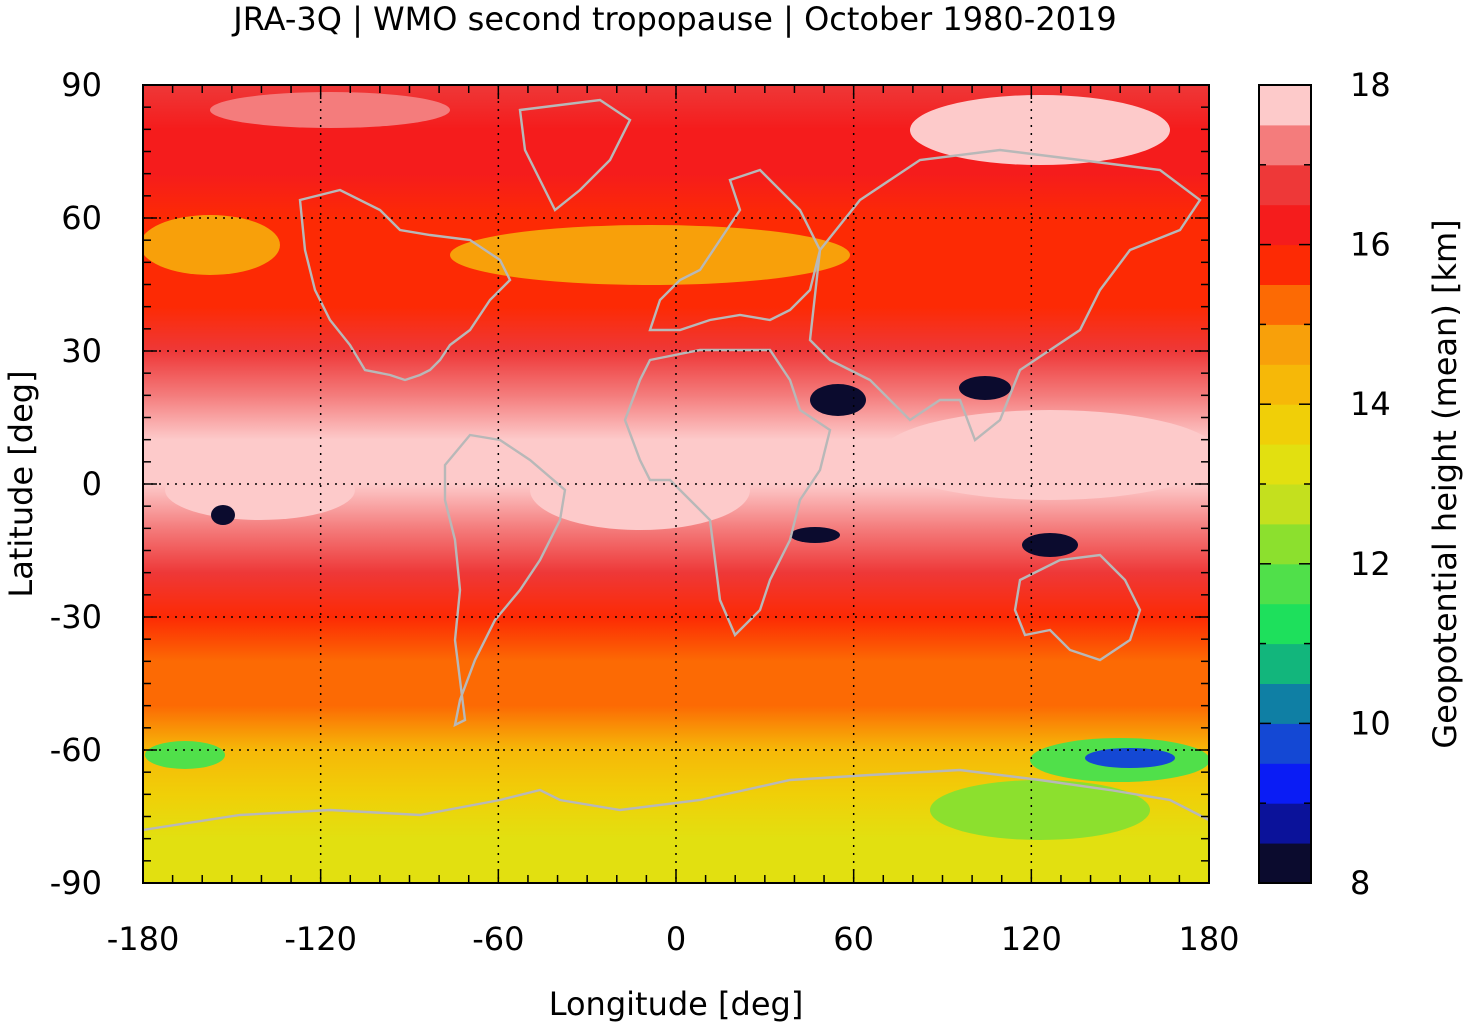 The image size is (1471, 1029). Describe the element at coordinates (650, 255) in the screenshot. I see `nh-midlat-band-atlantic` at that location.